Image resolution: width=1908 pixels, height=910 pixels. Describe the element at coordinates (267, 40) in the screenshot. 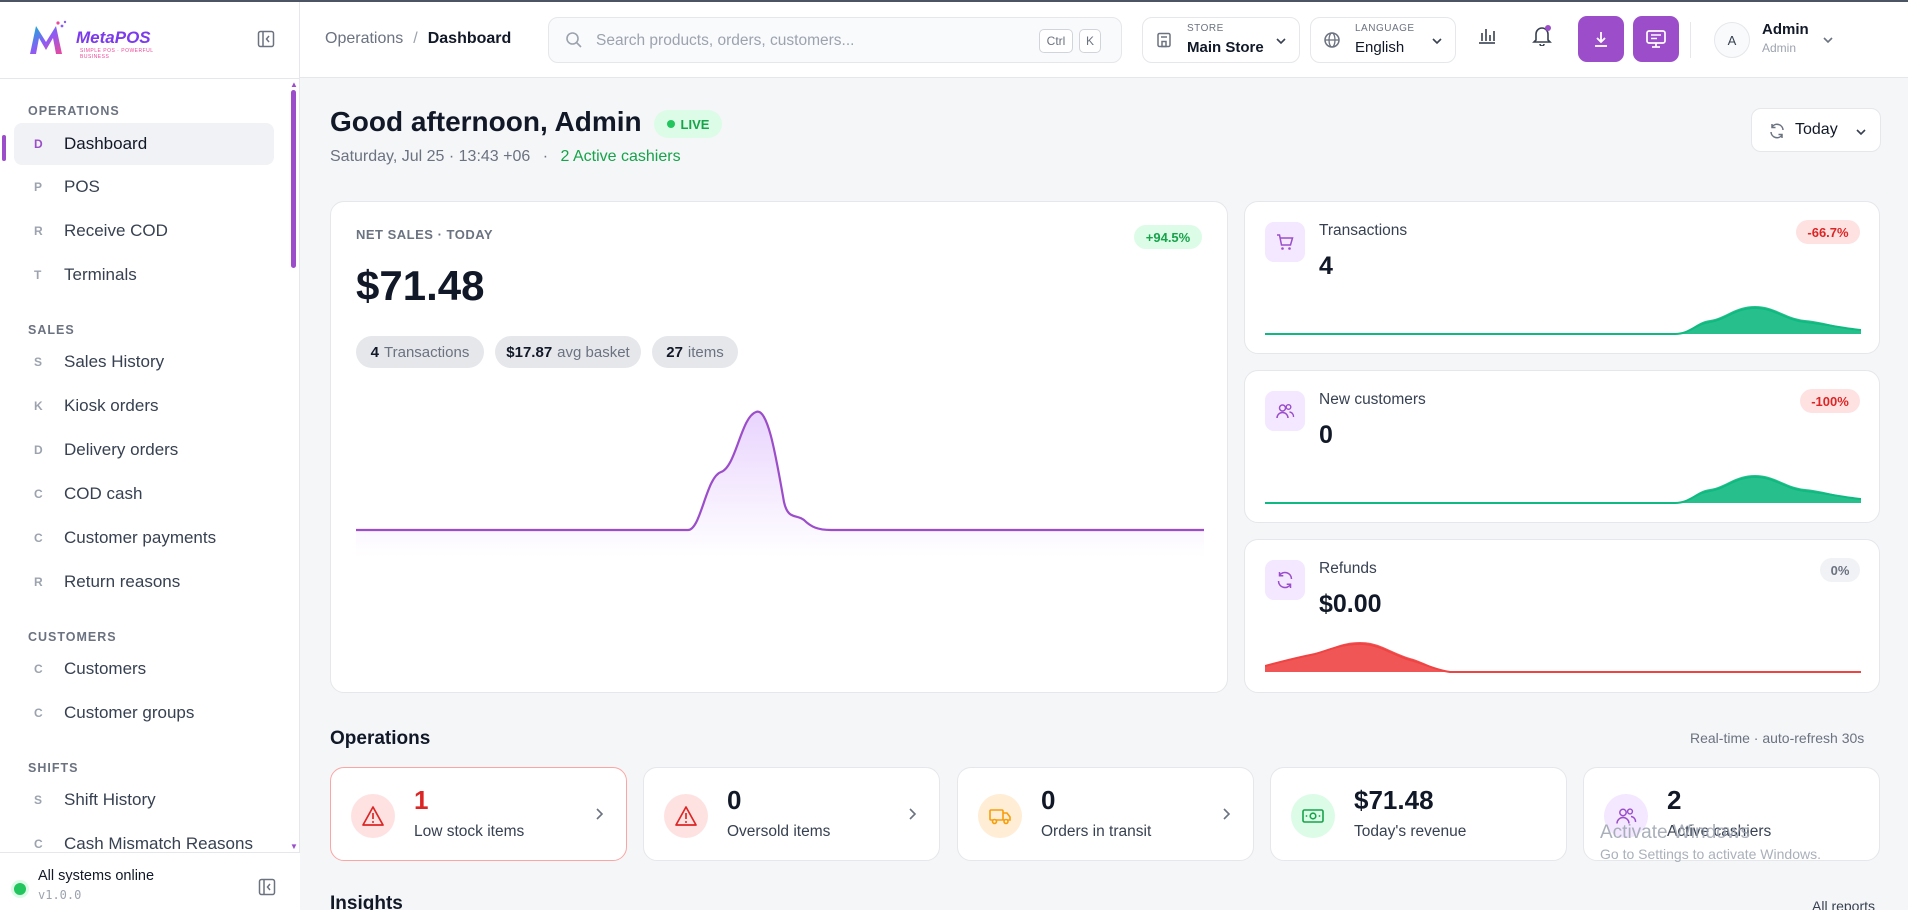

I see `collapse-sidebar-icon` at that location.